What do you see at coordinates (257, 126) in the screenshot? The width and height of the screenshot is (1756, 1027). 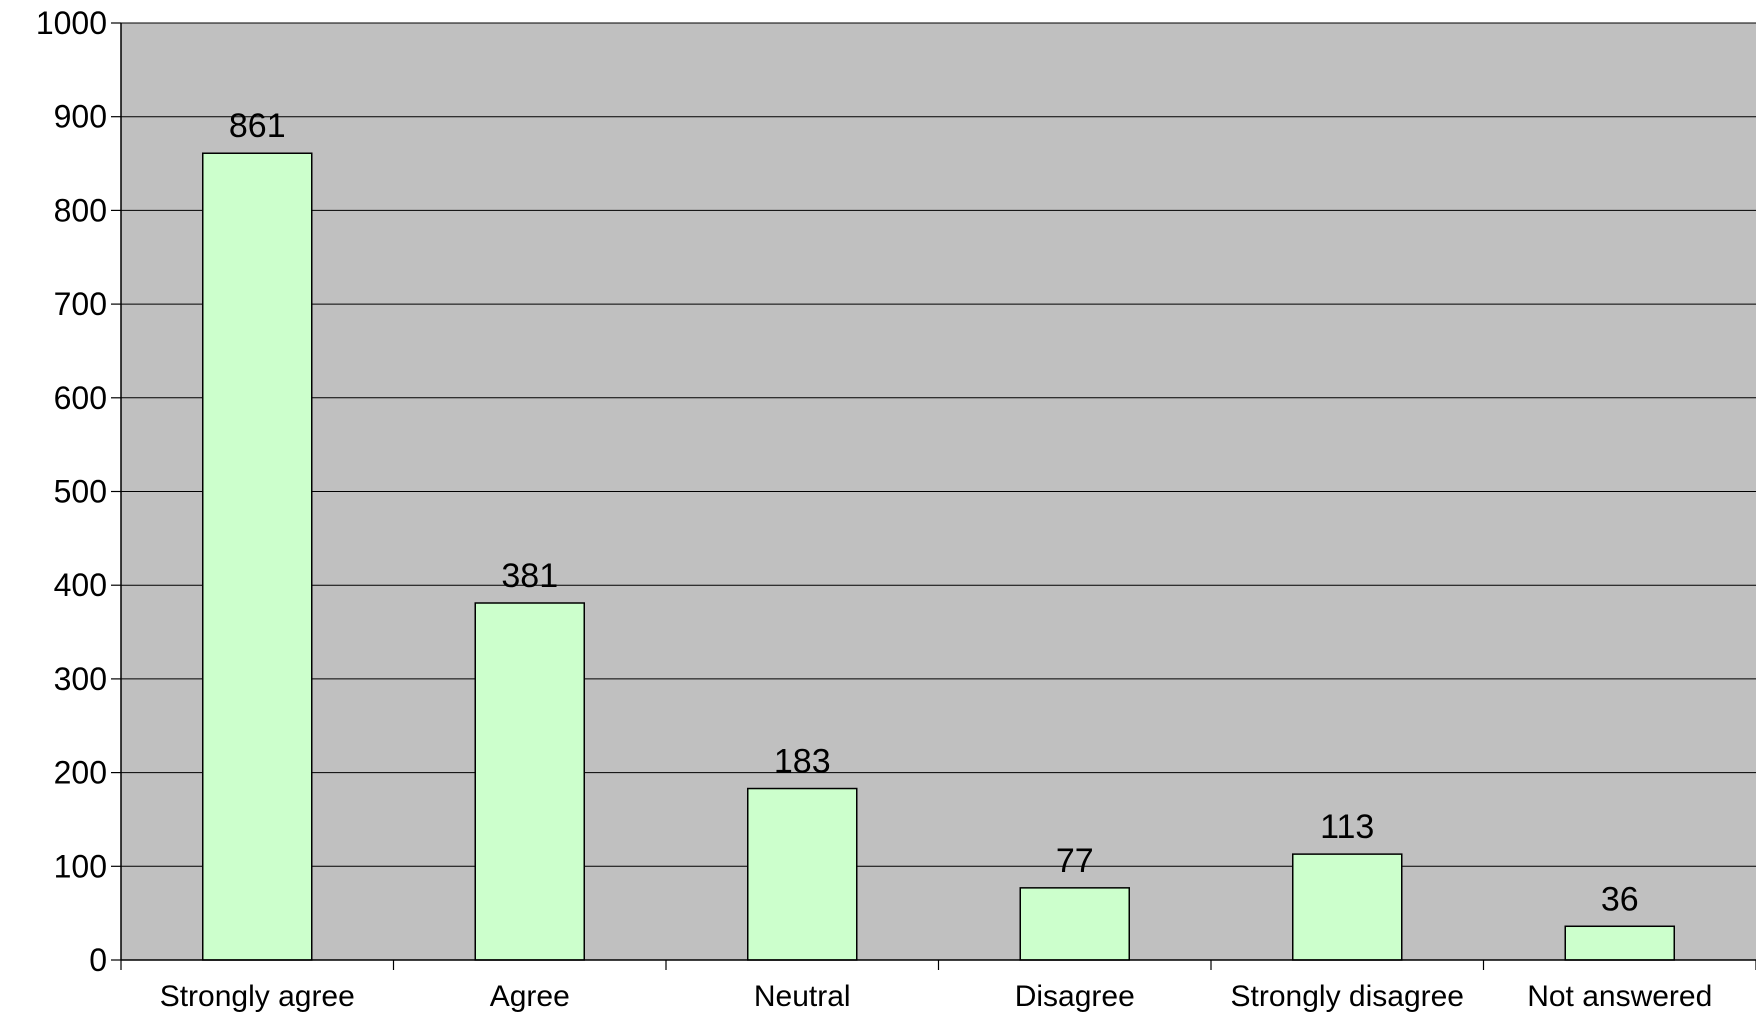 I see `data-label: 861` at bounding box center [257, 126].